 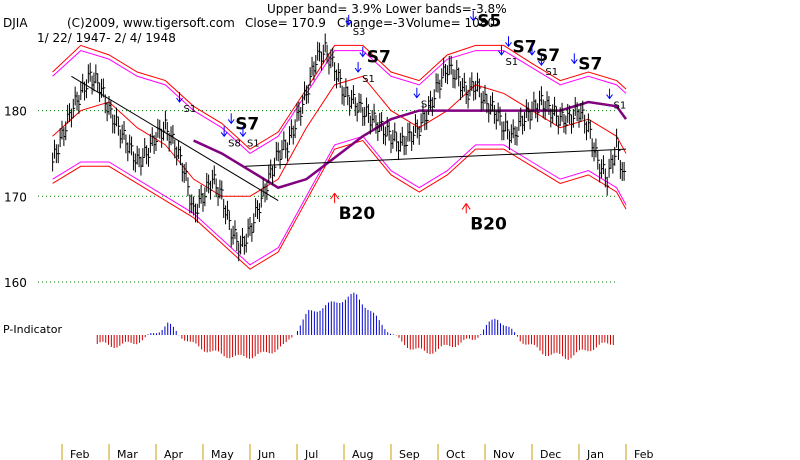 I want to click on signal-s8: S8, so click(x=234, y=143).